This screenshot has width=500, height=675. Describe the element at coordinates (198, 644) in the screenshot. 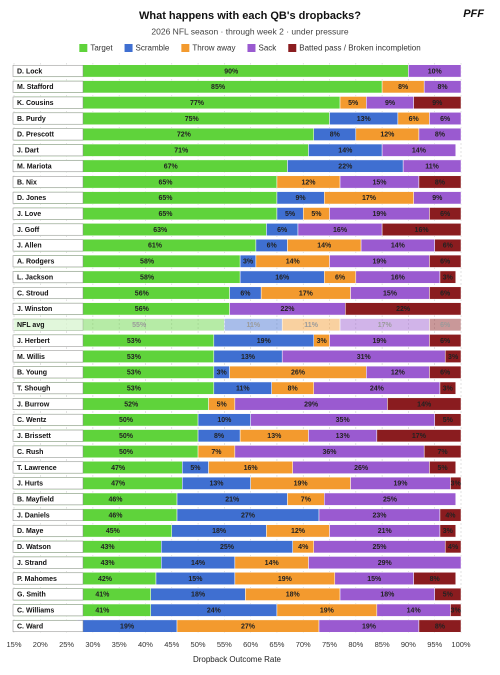

I see `x-tick-label: 50%` at that location.